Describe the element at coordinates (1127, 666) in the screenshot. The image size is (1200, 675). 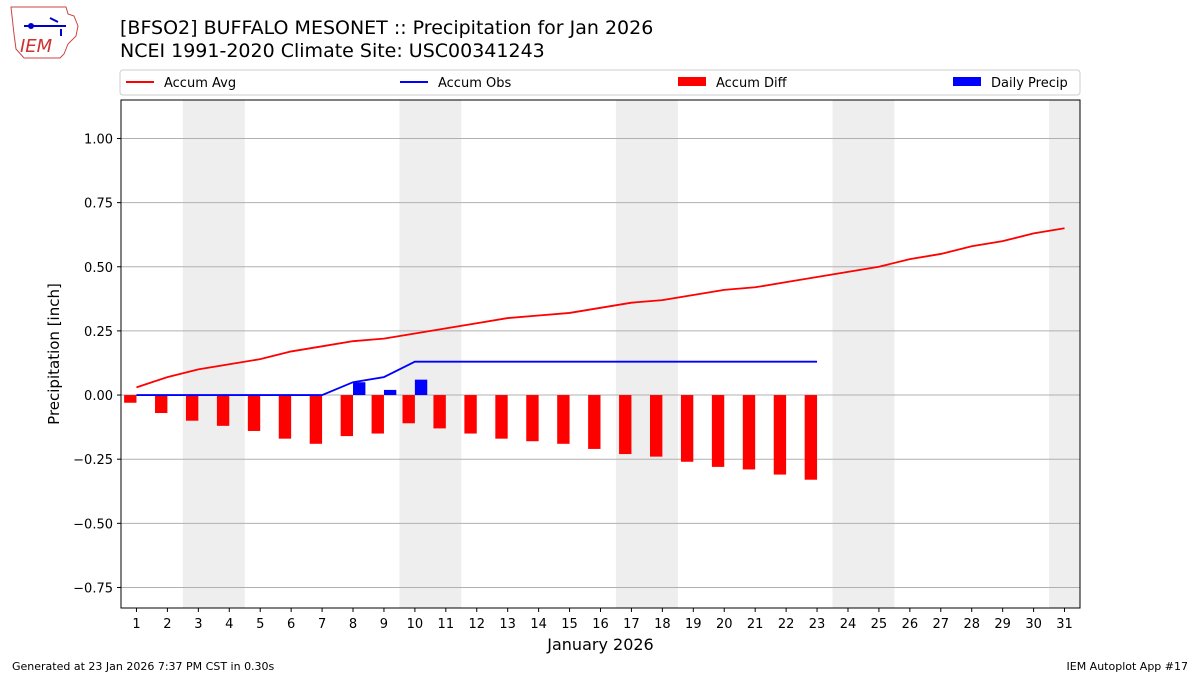
I see `footer-app: IEM Autoplot App #17` at that location.